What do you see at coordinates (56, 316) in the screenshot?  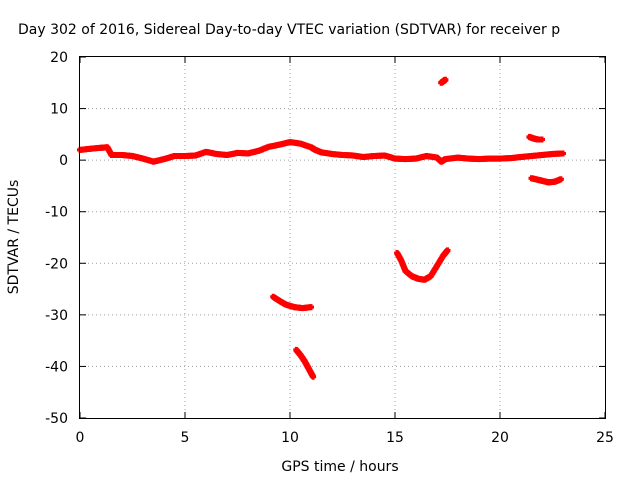 I see `y-tick-label: -30` at bounding box center [56, 316].